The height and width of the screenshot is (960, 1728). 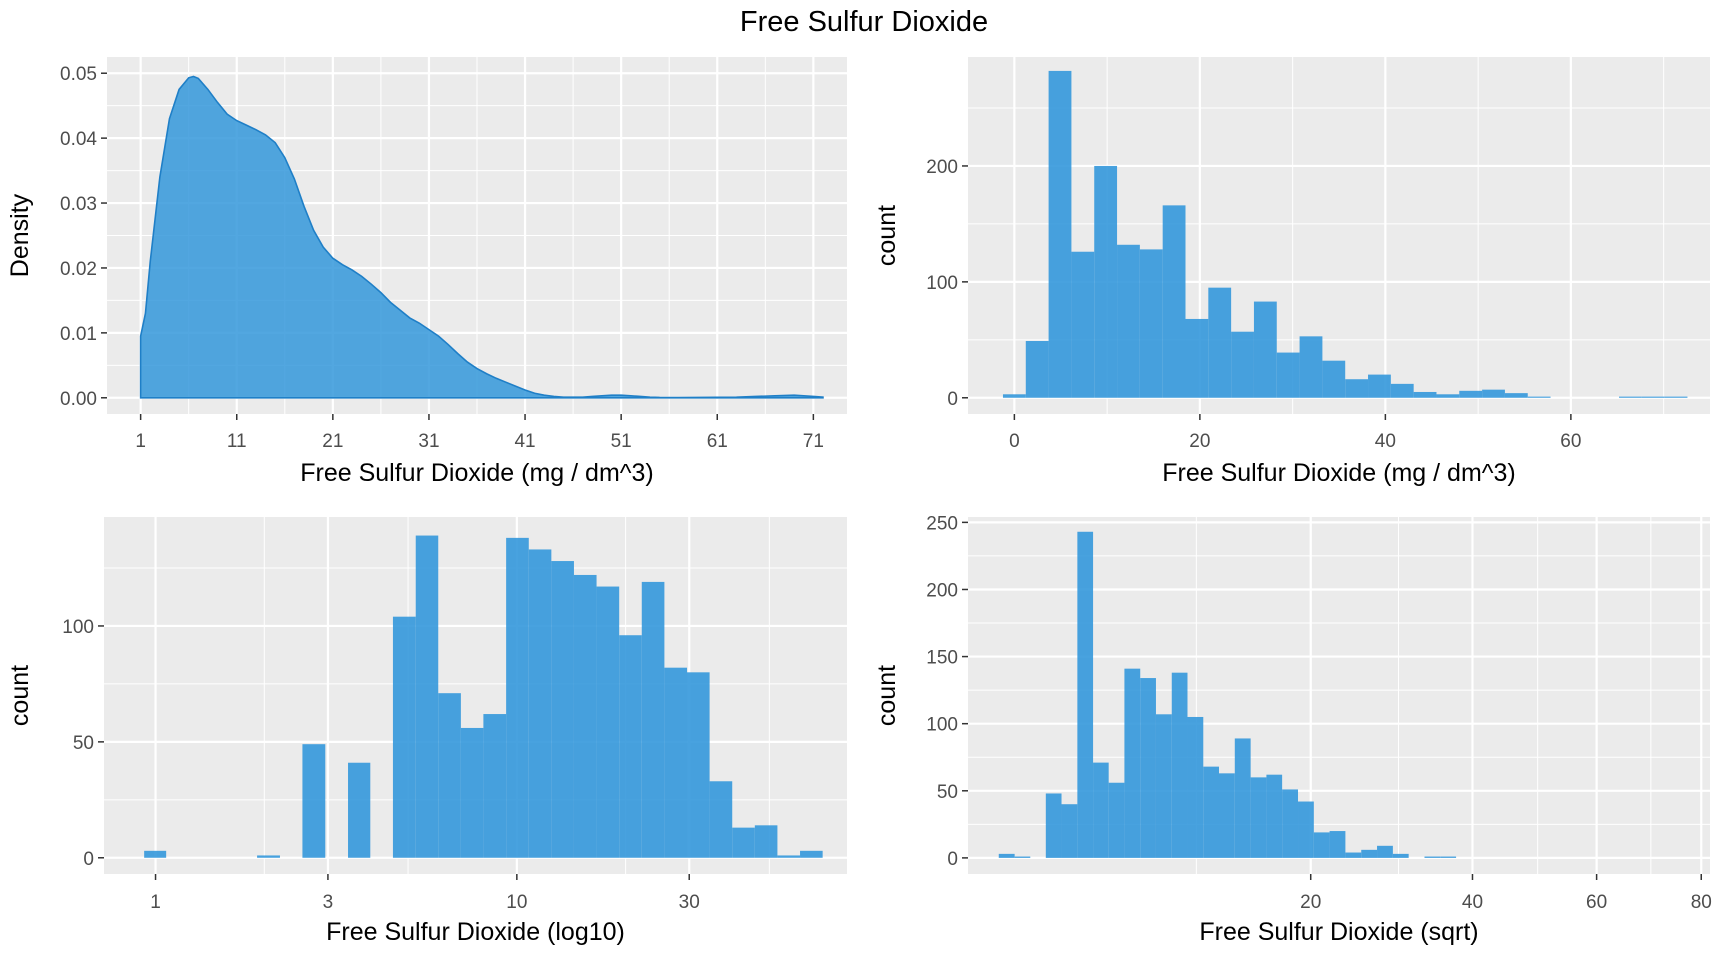 I want to click on y-tick-label: 0.00, so click(x=78, y=399).